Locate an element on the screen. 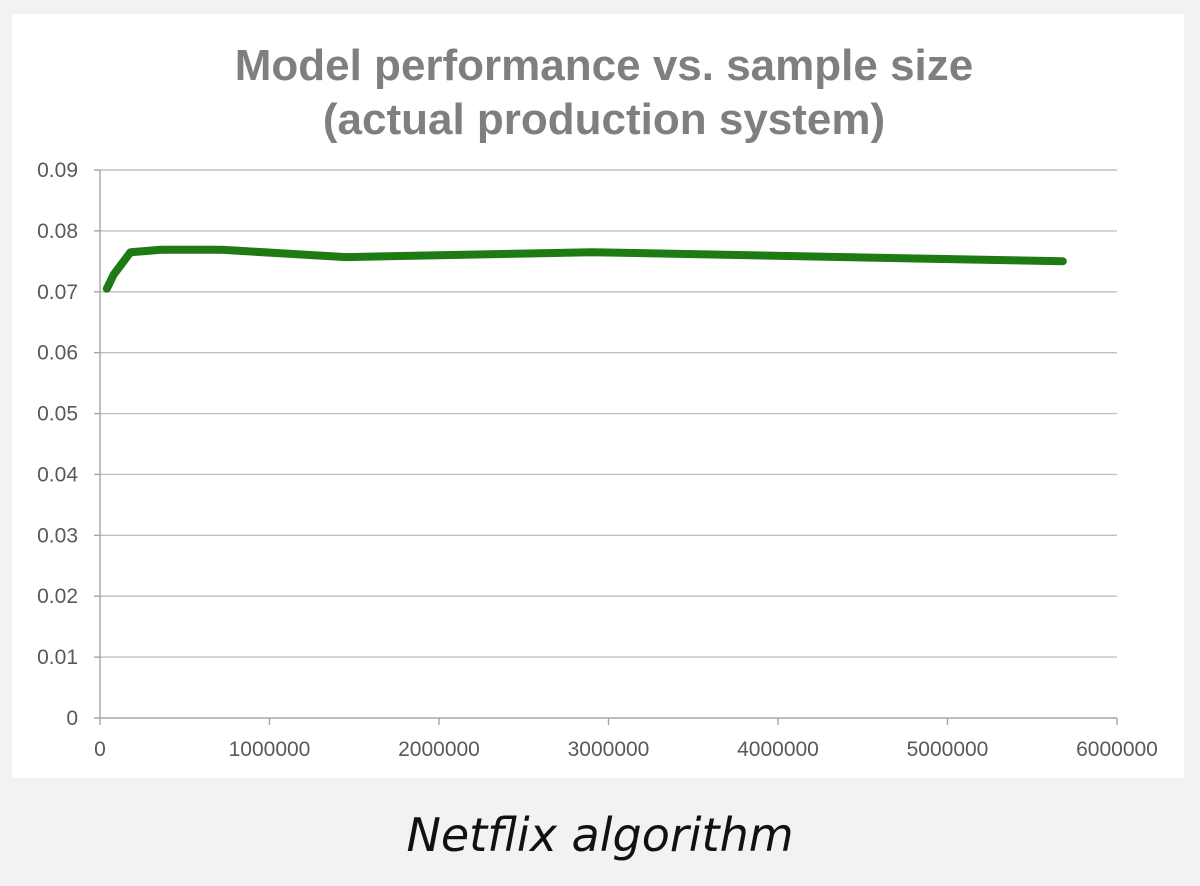 The width and height of the screenshot is (1200, 886). chart-title-line-2: (actual production system) is located at coordinates (604, 119).